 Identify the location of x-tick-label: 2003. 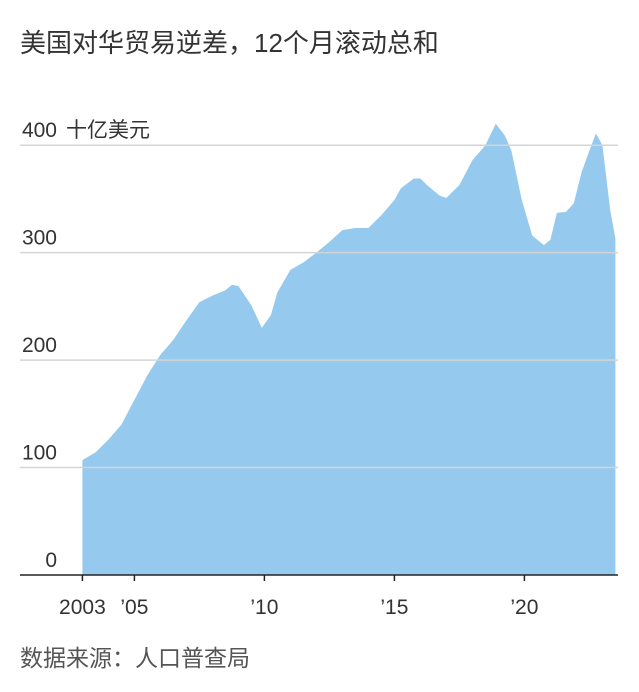
(82, 607).